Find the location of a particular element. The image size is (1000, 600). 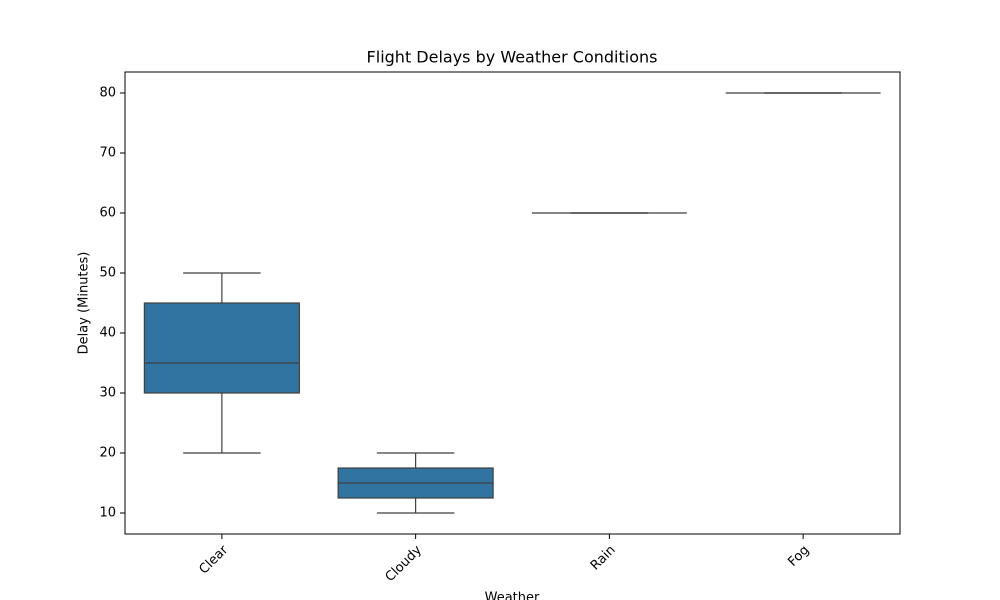

x-axis-label: Weather is located at coordinates (512, 595).